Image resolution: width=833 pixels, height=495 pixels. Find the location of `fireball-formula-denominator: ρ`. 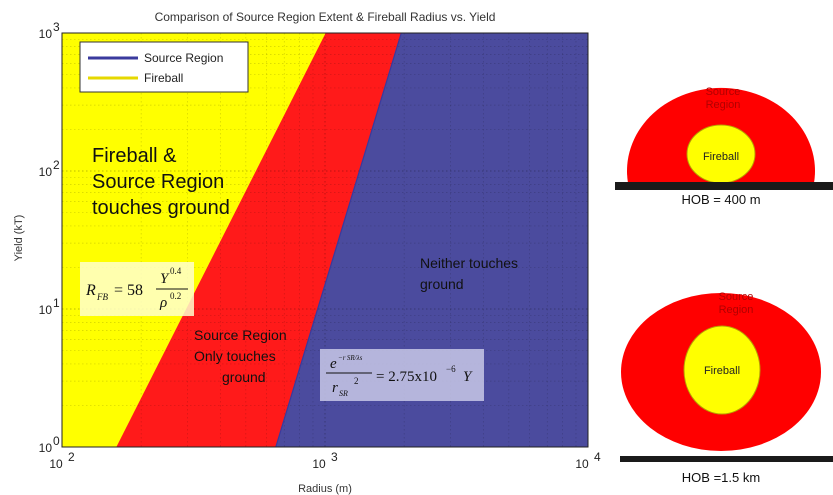

fireball-formula-denominator: ρ is located at coordinates (163, 303).